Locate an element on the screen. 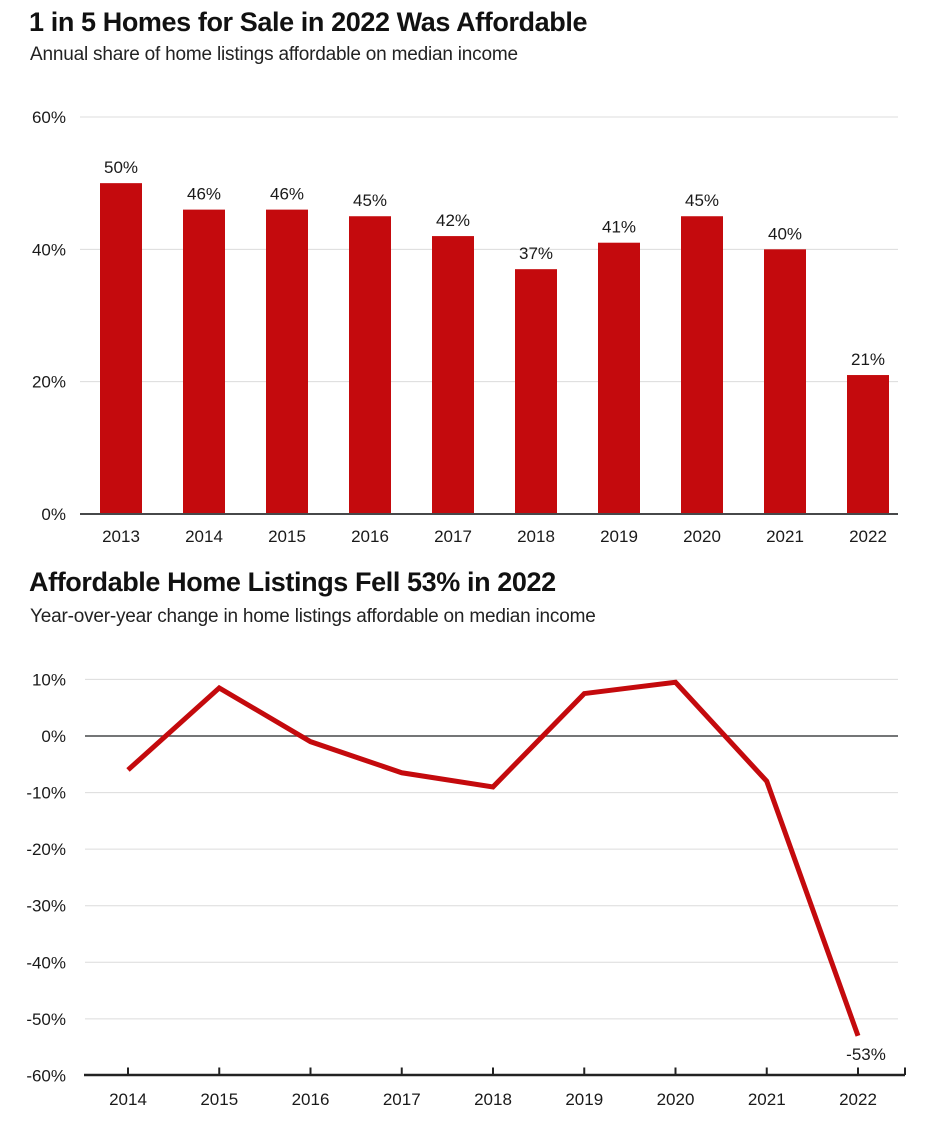 The height and width of the screenshot is (1122, 927). bar-value-label: 50% is located at coordinates (121, 167).